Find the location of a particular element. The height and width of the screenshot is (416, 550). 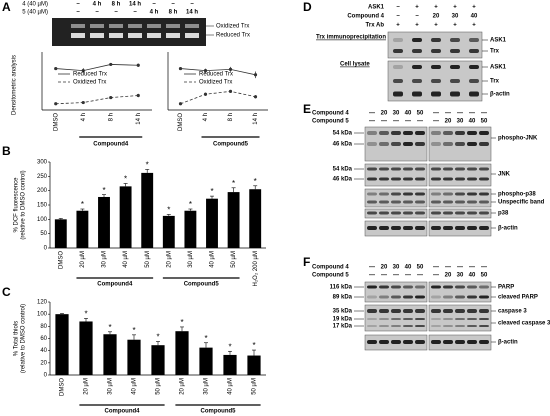

y-tick-label: 0 is located at coordinates (46, 249).